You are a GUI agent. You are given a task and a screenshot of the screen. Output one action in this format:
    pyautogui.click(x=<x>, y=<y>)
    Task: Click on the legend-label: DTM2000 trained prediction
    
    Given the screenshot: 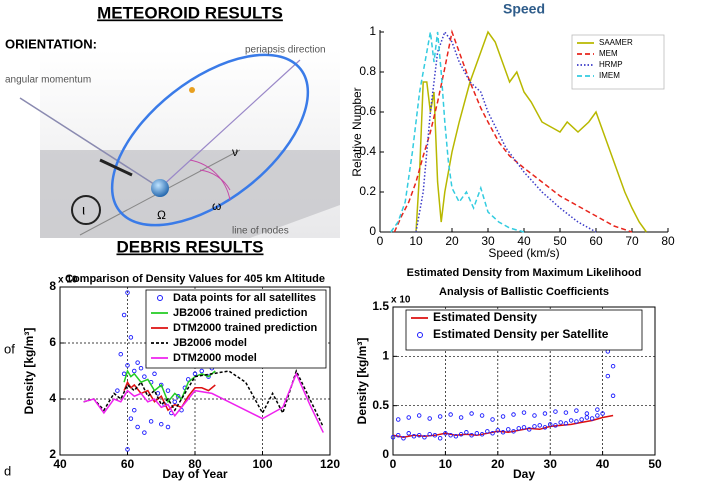 What is the action you would take?
    pyautogui.click(x=245, y=328)
    